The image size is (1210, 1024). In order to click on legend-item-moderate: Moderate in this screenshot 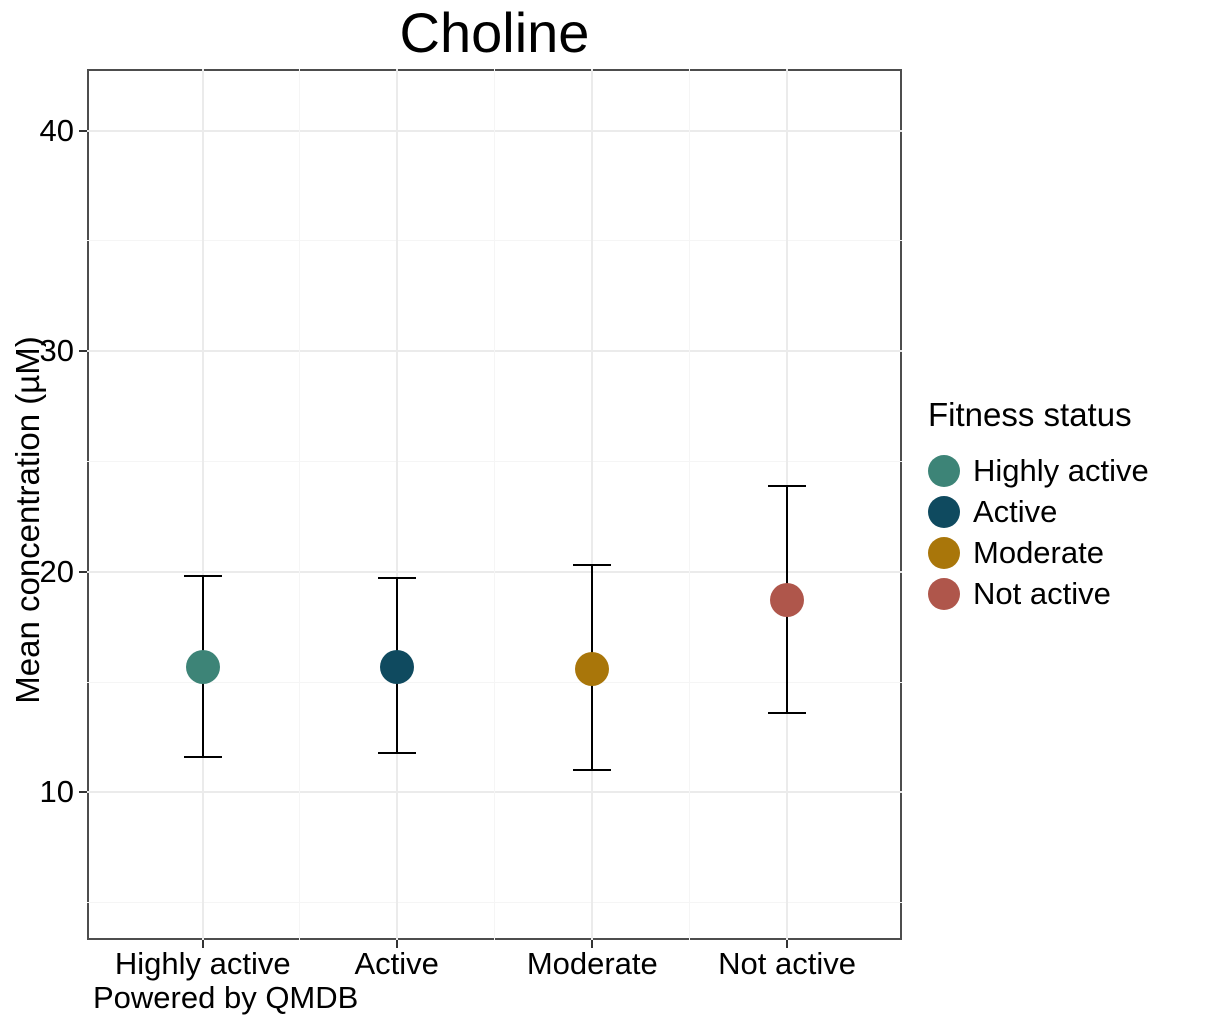, I will do `click(1069, 552)`.